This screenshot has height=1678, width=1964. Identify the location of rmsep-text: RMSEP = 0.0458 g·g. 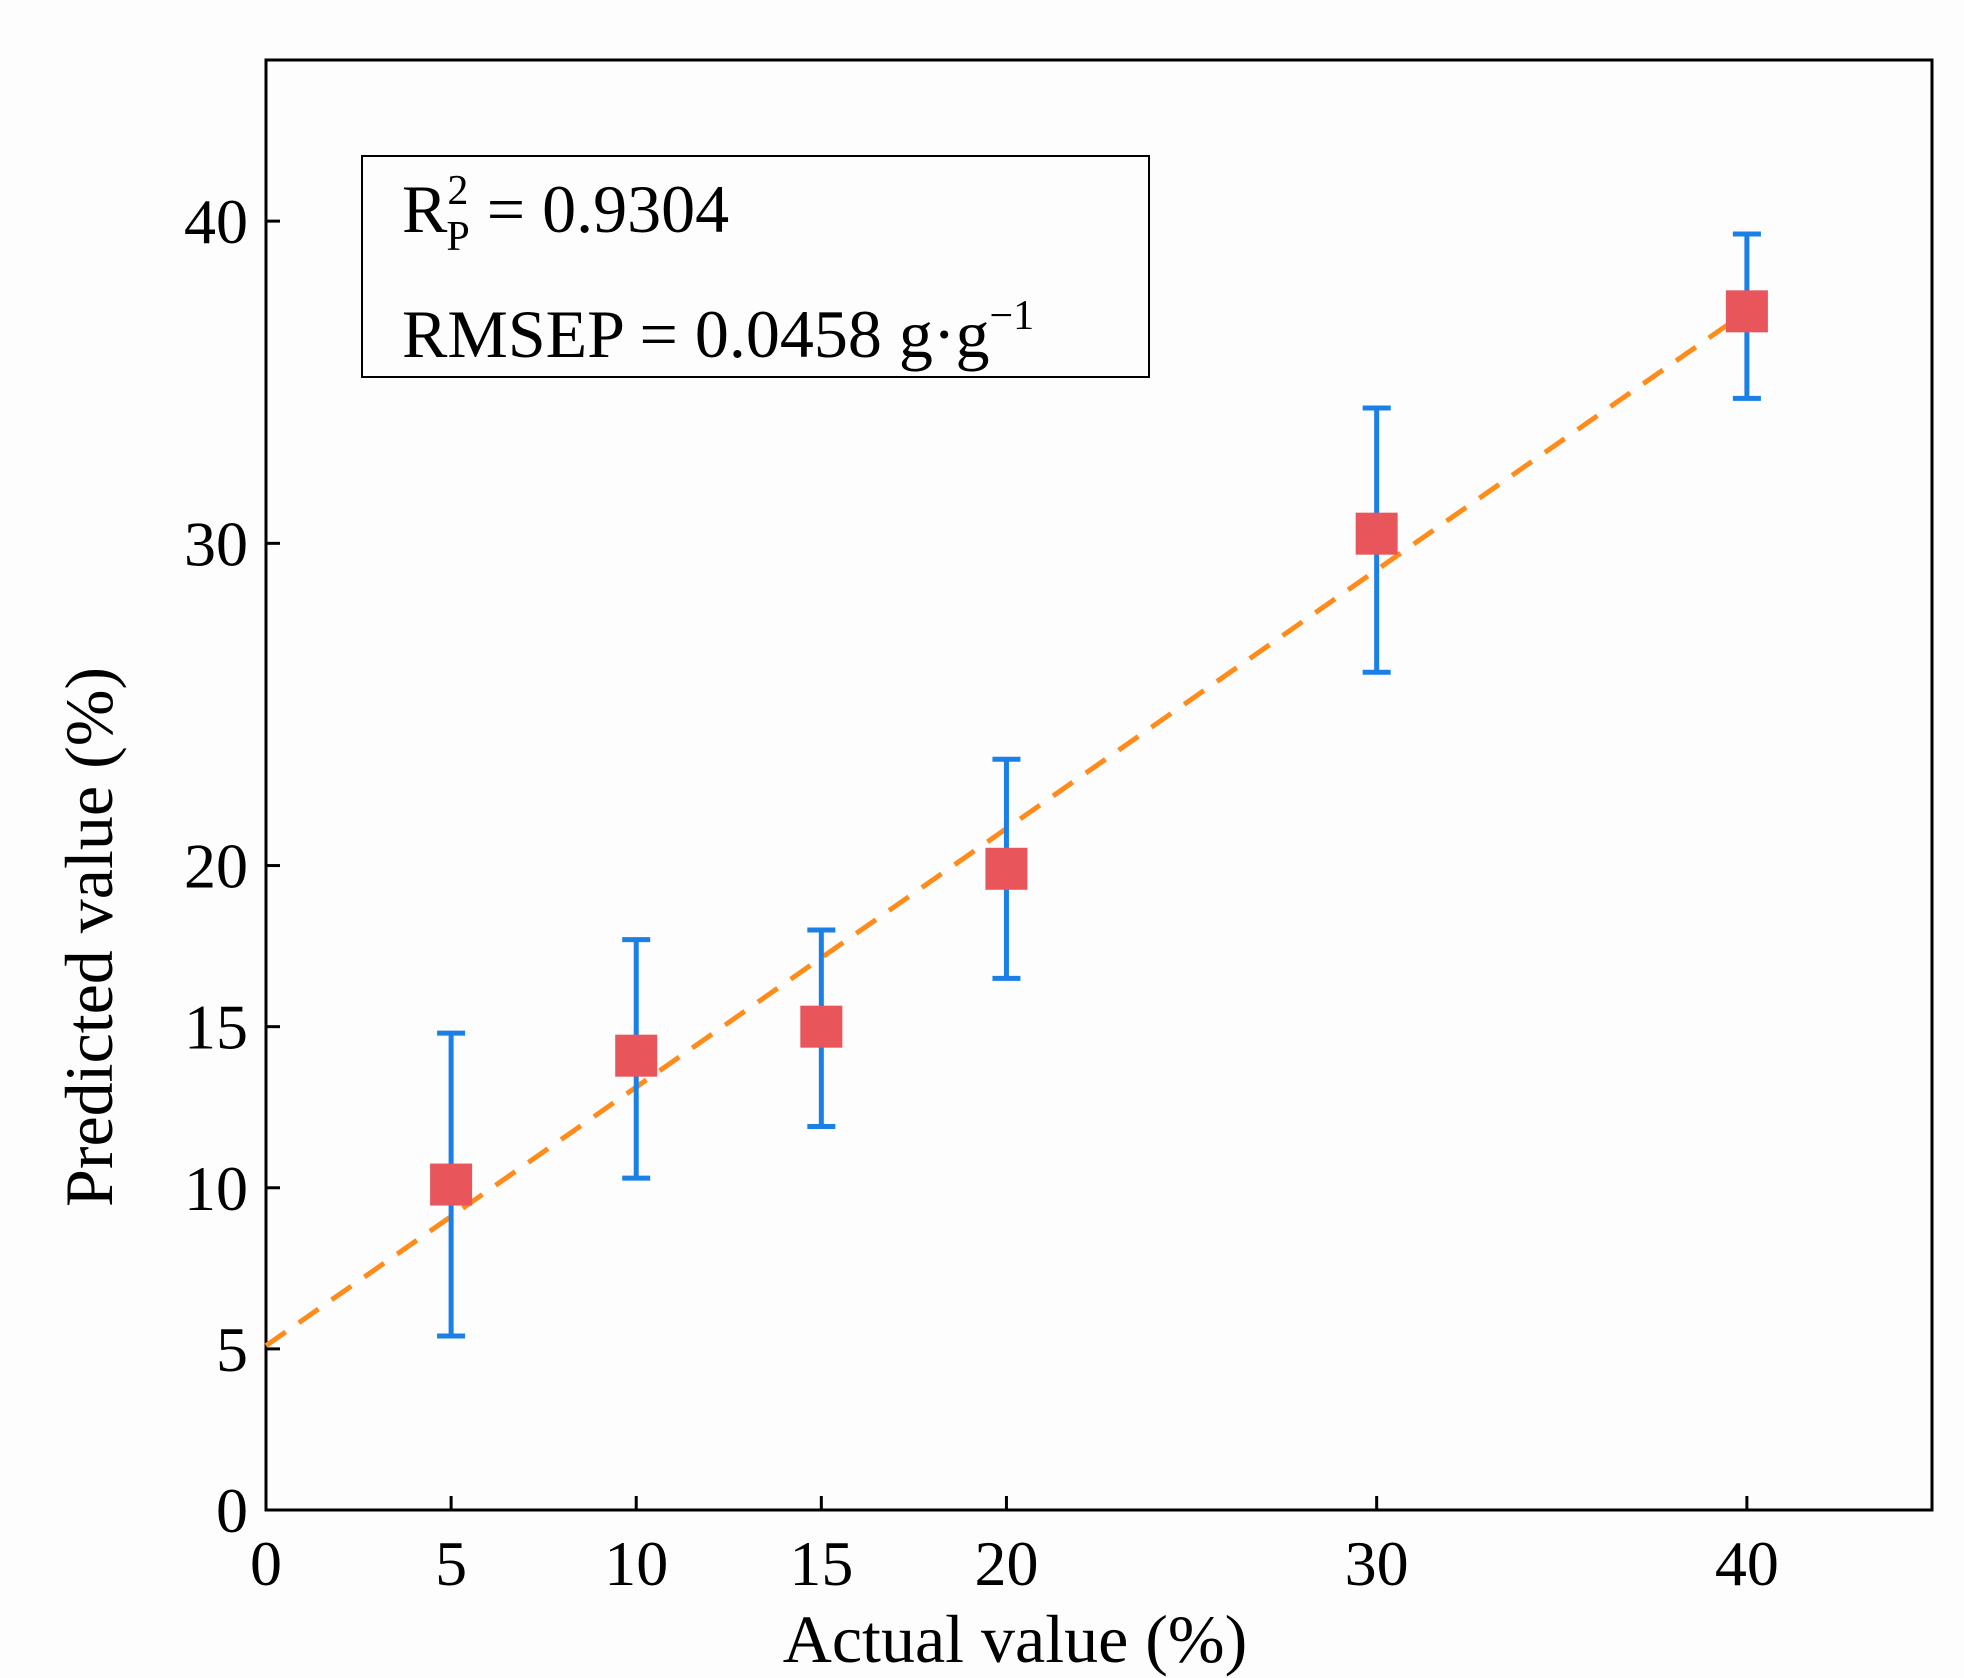
(695, 334).